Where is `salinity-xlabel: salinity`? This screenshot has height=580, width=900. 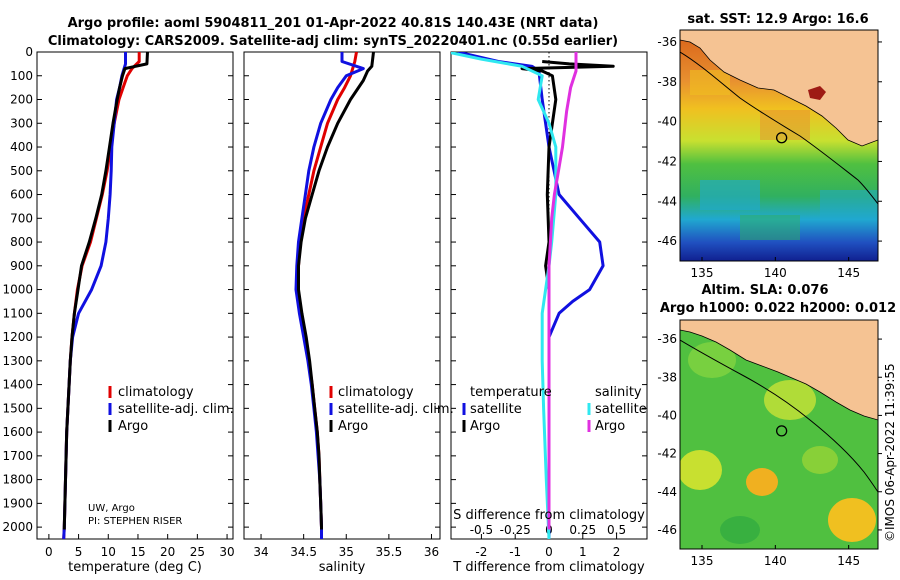
salinity-xlabel: salinity is located at coordinates (342, 567).